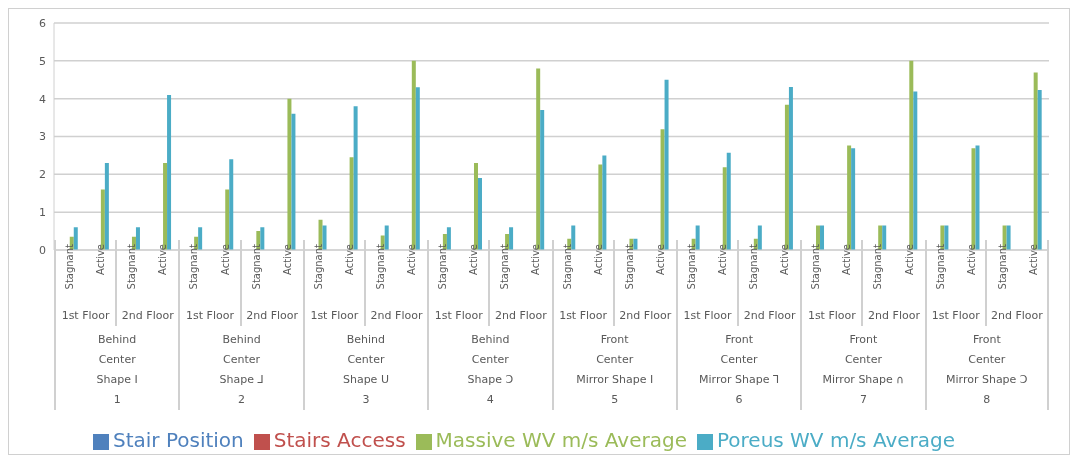  What do you see at coordinates (836, 440) in the screenshot?
I see `legend-label: Poreus WV m/s Average` at bounding box center [836, 440].